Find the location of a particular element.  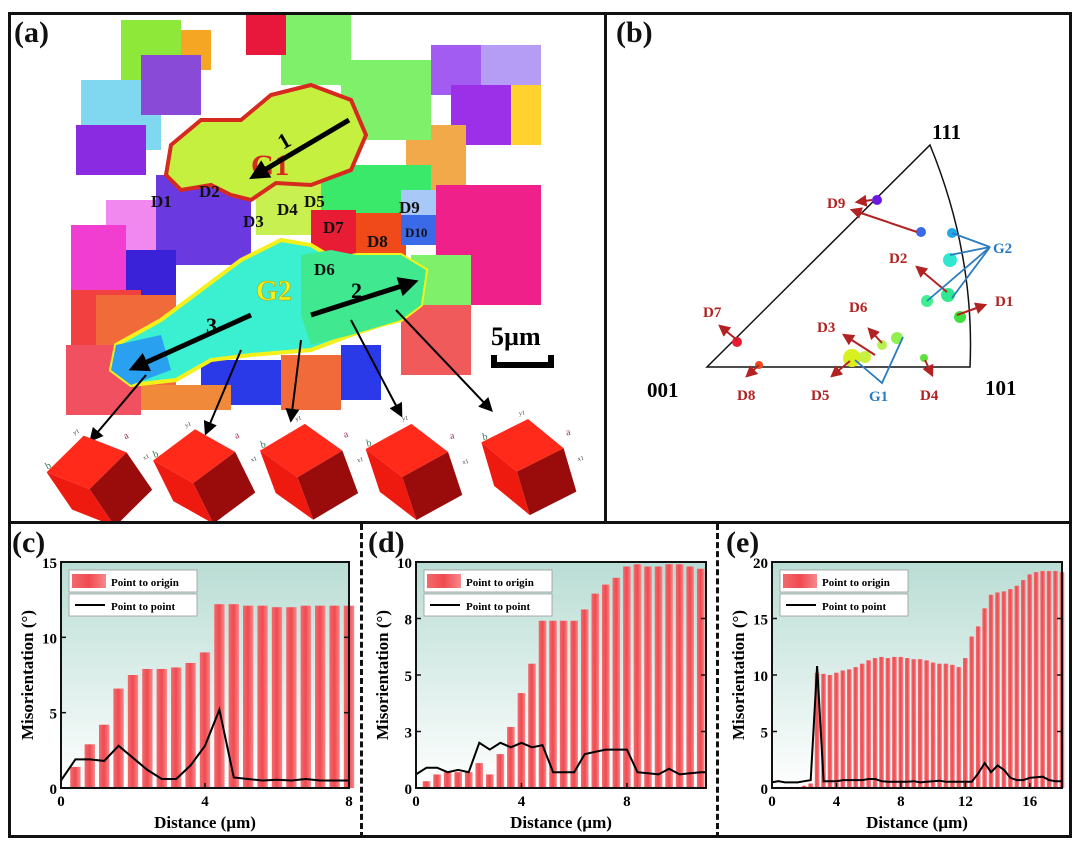

ipf-label-d6: D6 is located at coordinates (858, 308).